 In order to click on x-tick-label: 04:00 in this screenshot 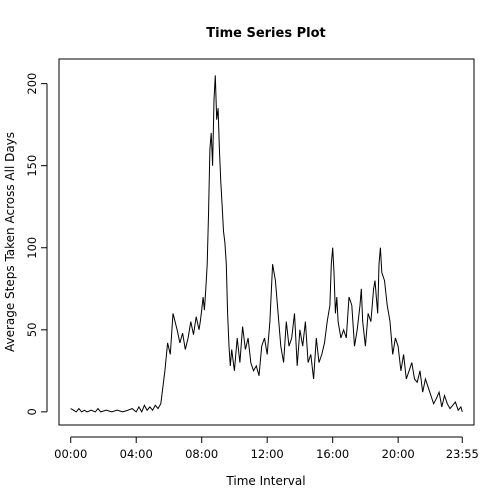, I will do `click(136, 454)`.